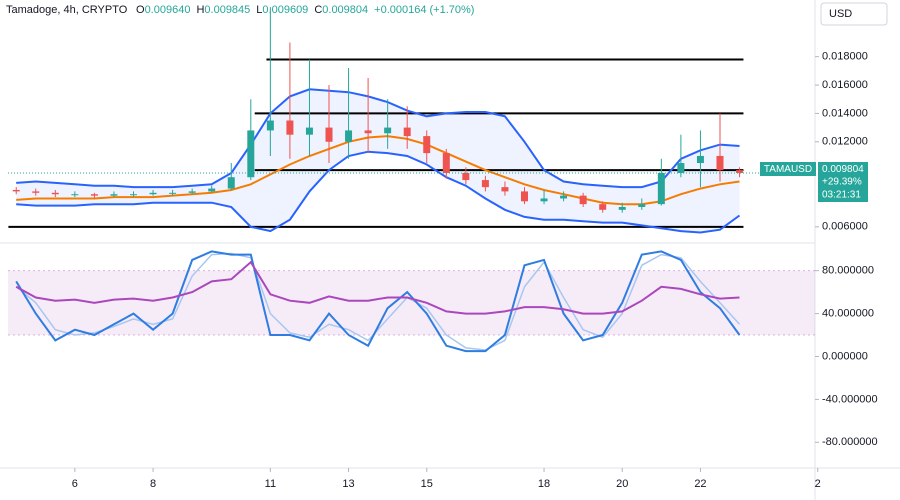  What do you see at coordinates (544, 484) in the screenshot?
I see `x-tick-label: 18` at bounding box center [544, 484].